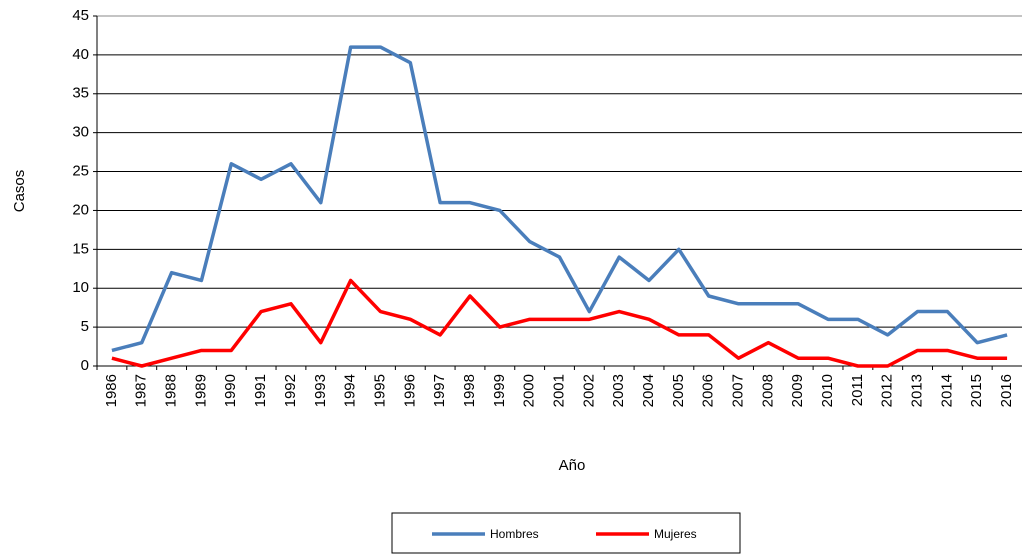 The width and height of the screenshot is (1034, 556). What do you see at coordinates (230, 390) in the screenshot?
I see `x-tick-label: 1990` at bounding box center [230, 390].